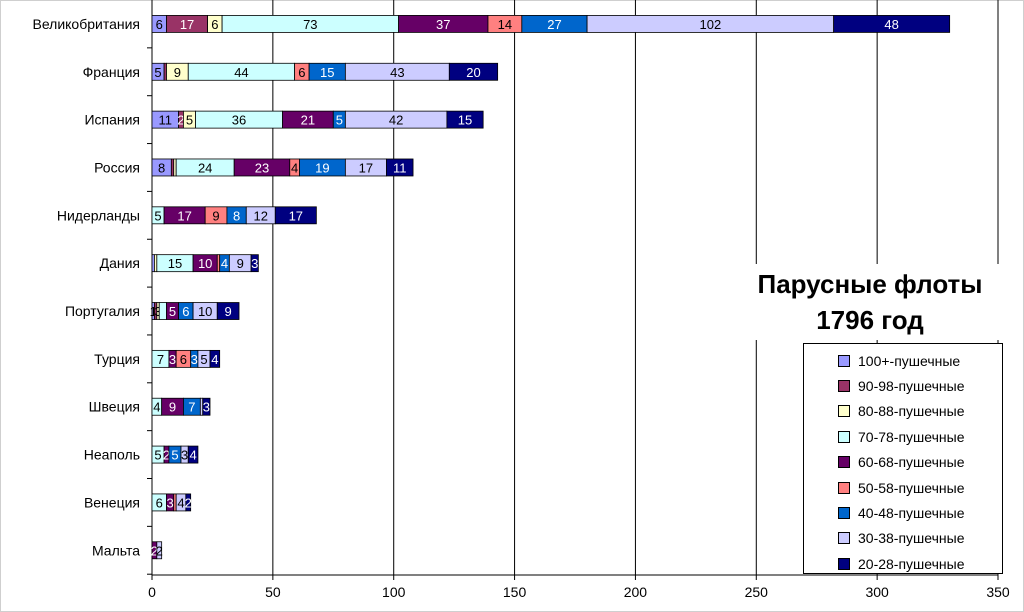 The height and width of the screenshot is (612, 1024). Describe the element at coordinates (911, 411) in the screenshot. I see `legend-label: 80-88-пушечные` at that location.